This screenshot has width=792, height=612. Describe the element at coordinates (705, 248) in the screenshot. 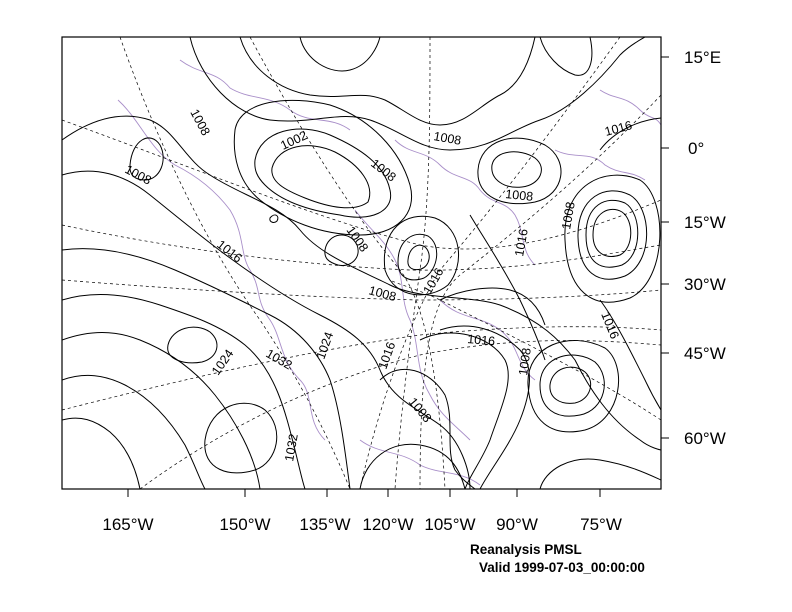

I see `y-axis-labels: 15°E 0° 15°W 30°W 45°W 60°W` at that location.